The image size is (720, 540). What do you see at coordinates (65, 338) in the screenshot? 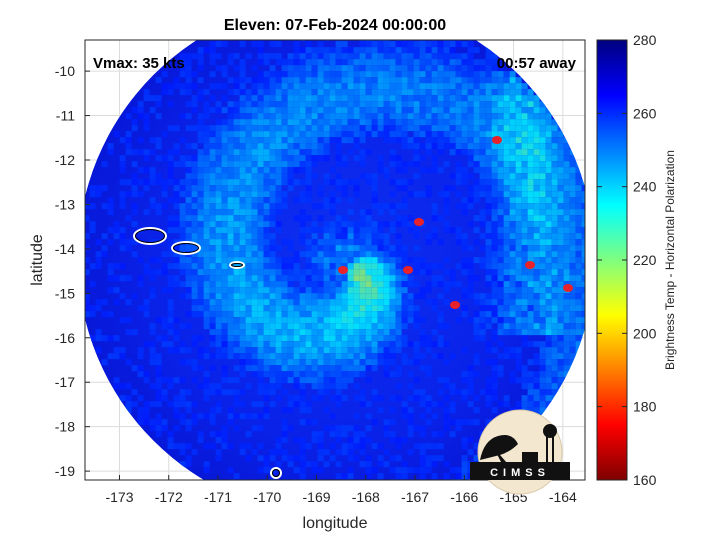
I see `y-tick-label: -16` at bounding box center [65, 338].